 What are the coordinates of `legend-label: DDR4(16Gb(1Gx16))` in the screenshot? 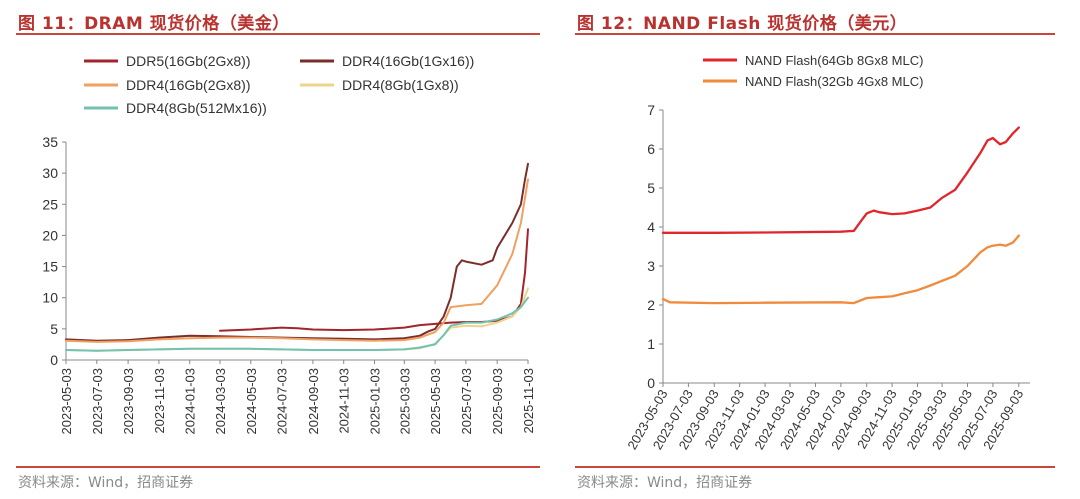 It's located at (408, 61).